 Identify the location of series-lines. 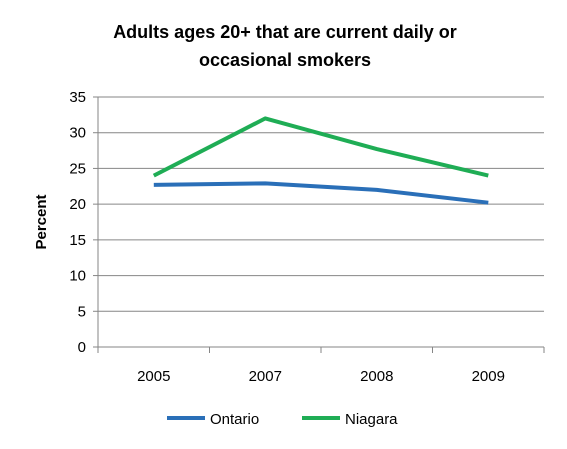
(320, 160).